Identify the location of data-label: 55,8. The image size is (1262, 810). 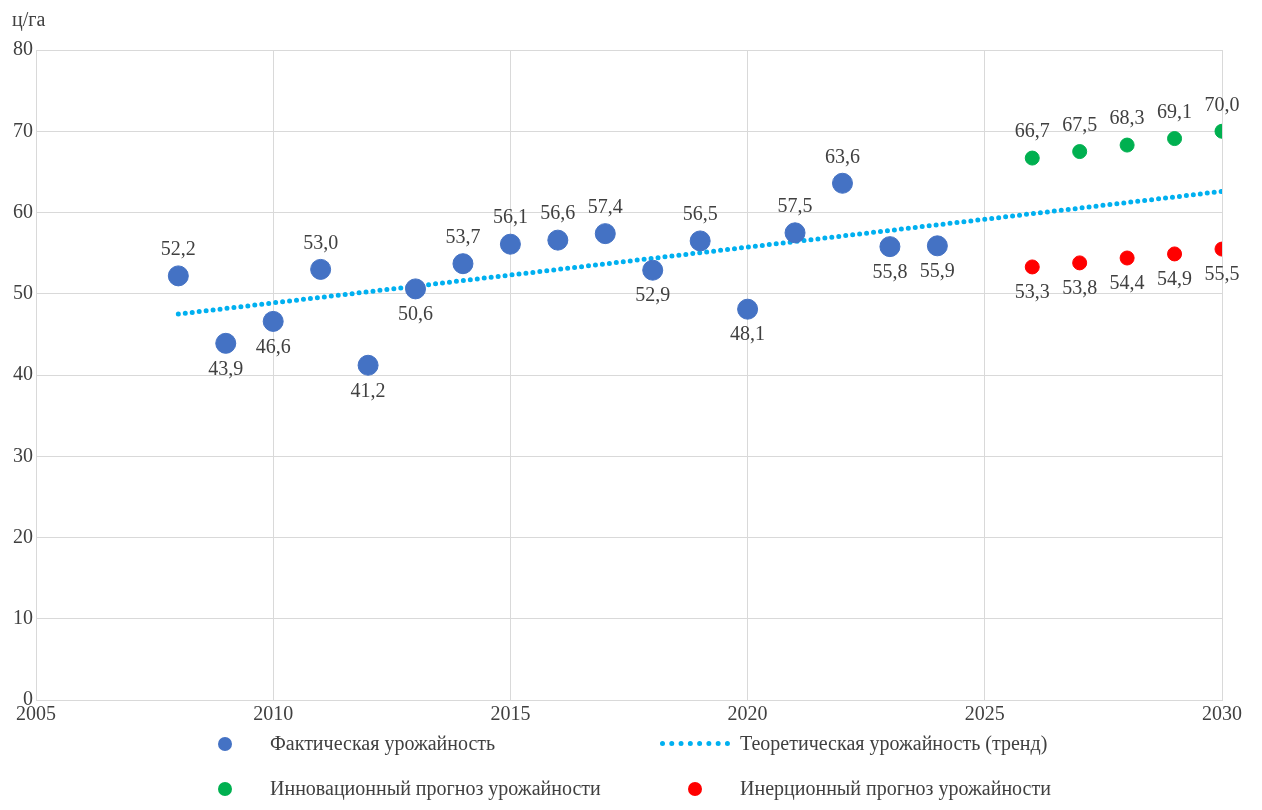
(890, 270).